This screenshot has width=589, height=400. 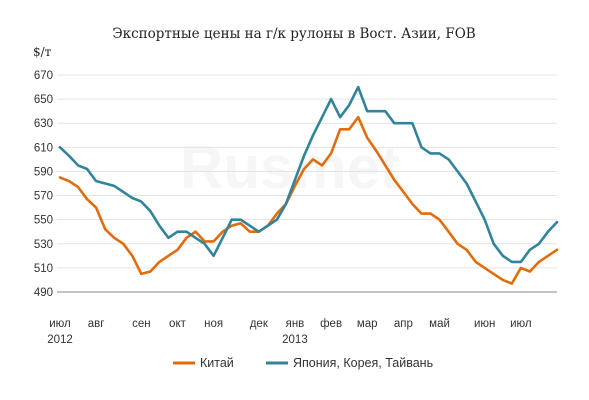 I want to click on y-axis-ticks: 490 510 530 550 570 590 610 630 650 670, so click(x=43, y=184).